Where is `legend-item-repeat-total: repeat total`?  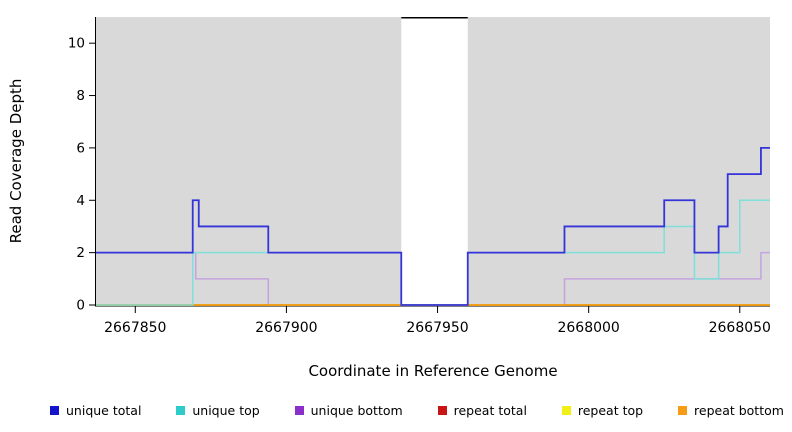
legend-item-repeat-total: repeat total is located at coordinates (482, 410).